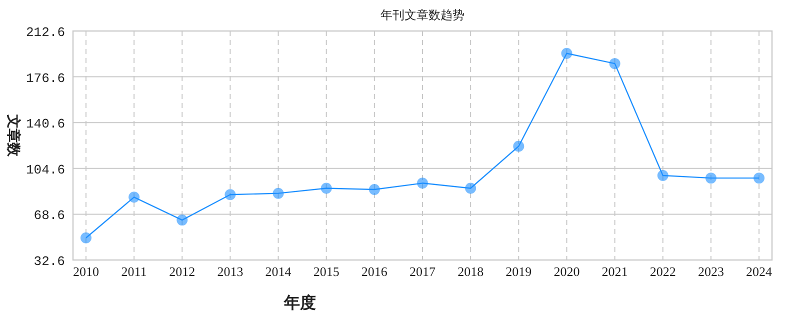  Describe the element at coordinates (230, 271) in the screenshot. I see `x-tick-label: 2013` at that location.